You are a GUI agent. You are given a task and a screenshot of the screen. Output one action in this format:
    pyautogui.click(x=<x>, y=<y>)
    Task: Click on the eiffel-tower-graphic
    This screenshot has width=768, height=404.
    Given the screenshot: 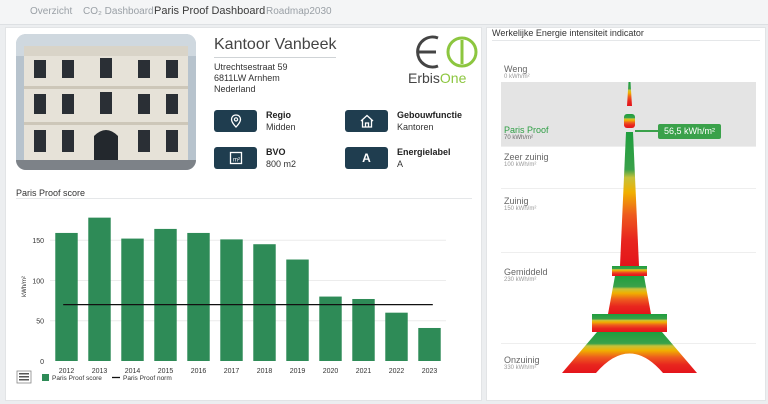 What is the action you would take?
    pyautogui.click(x=629, y=227)
    